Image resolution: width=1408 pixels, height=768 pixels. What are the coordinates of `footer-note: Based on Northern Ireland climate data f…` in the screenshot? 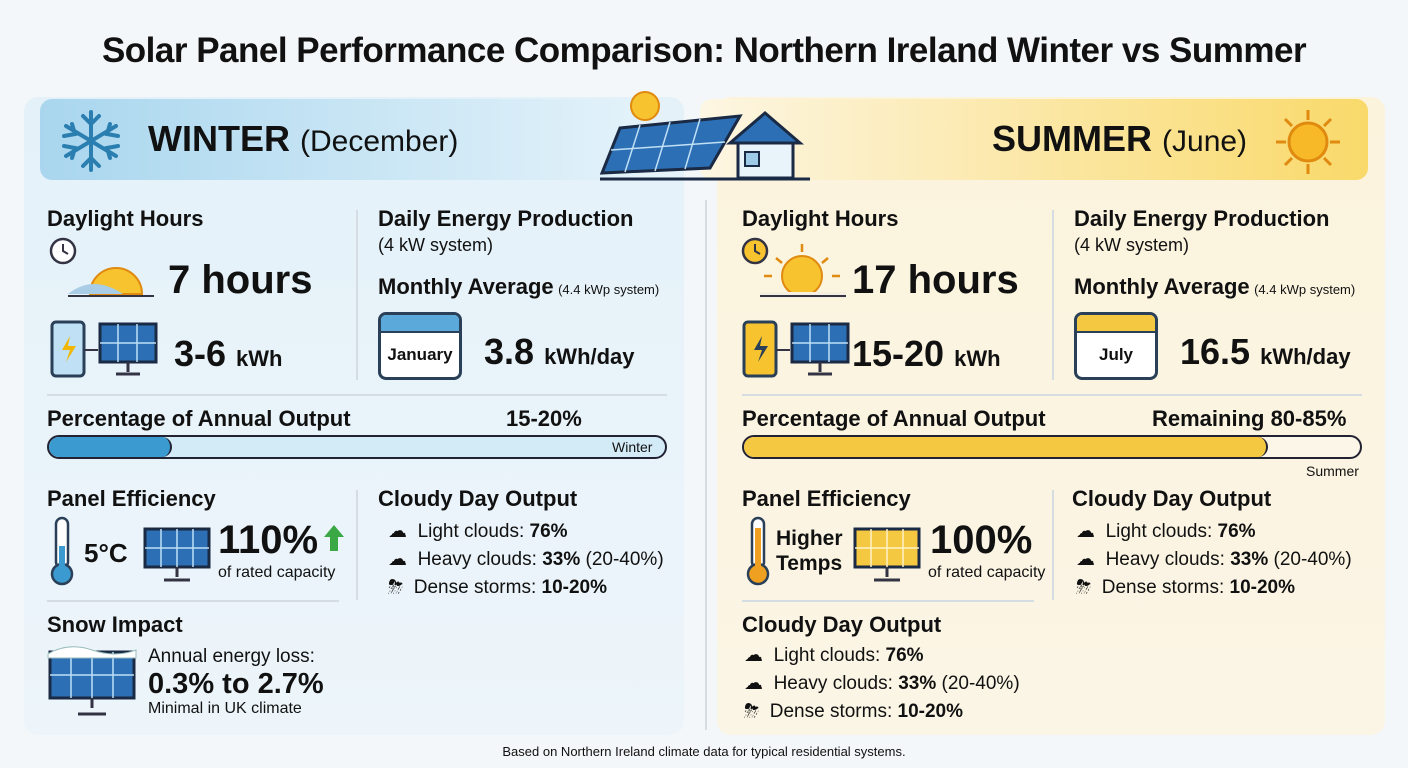 It's located at (704, 751).